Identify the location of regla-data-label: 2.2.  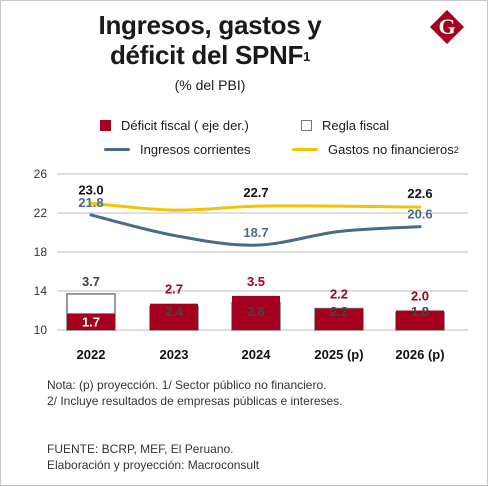
(339, 311).